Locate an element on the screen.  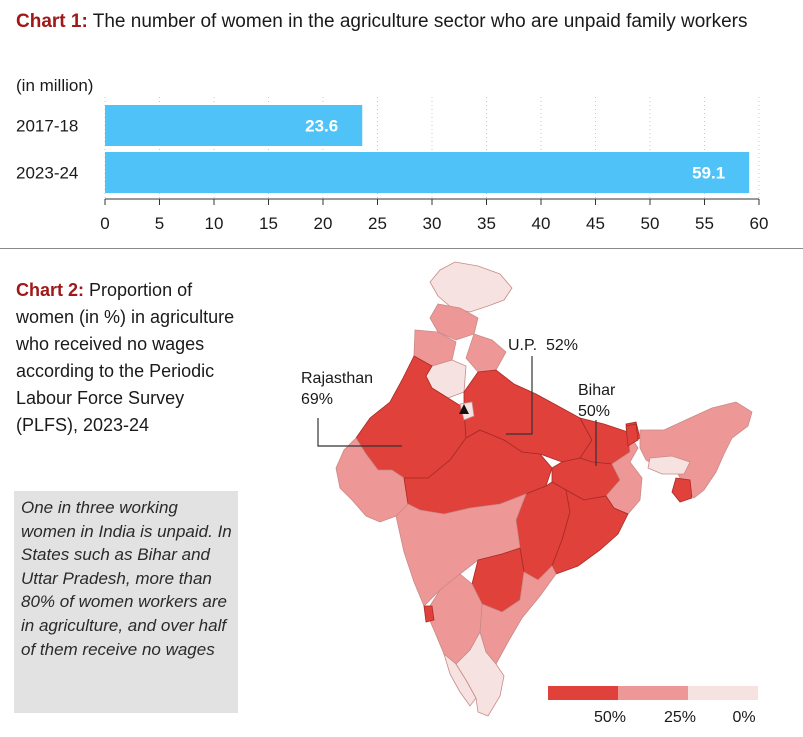
x-tick-label: 15 is located at coordinates (268, 223).